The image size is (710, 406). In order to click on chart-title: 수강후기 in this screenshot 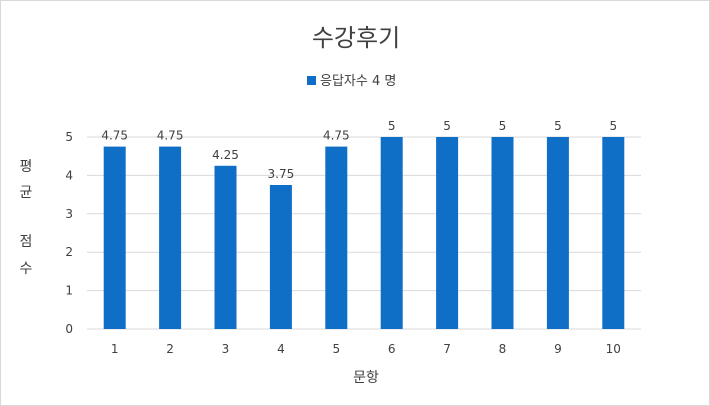, I will do `click(356, 38)`.